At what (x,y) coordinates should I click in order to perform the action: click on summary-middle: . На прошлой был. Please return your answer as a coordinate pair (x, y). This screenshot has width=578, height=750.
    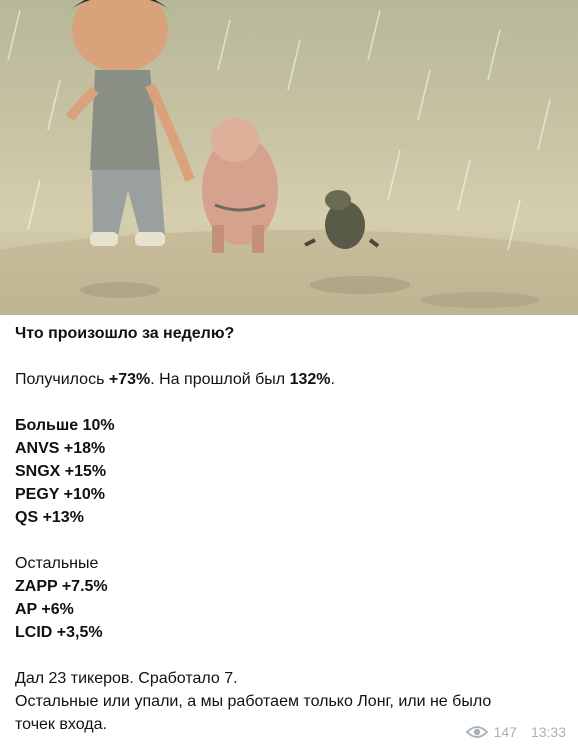
    Looking at the image, I should click on (220, 379).